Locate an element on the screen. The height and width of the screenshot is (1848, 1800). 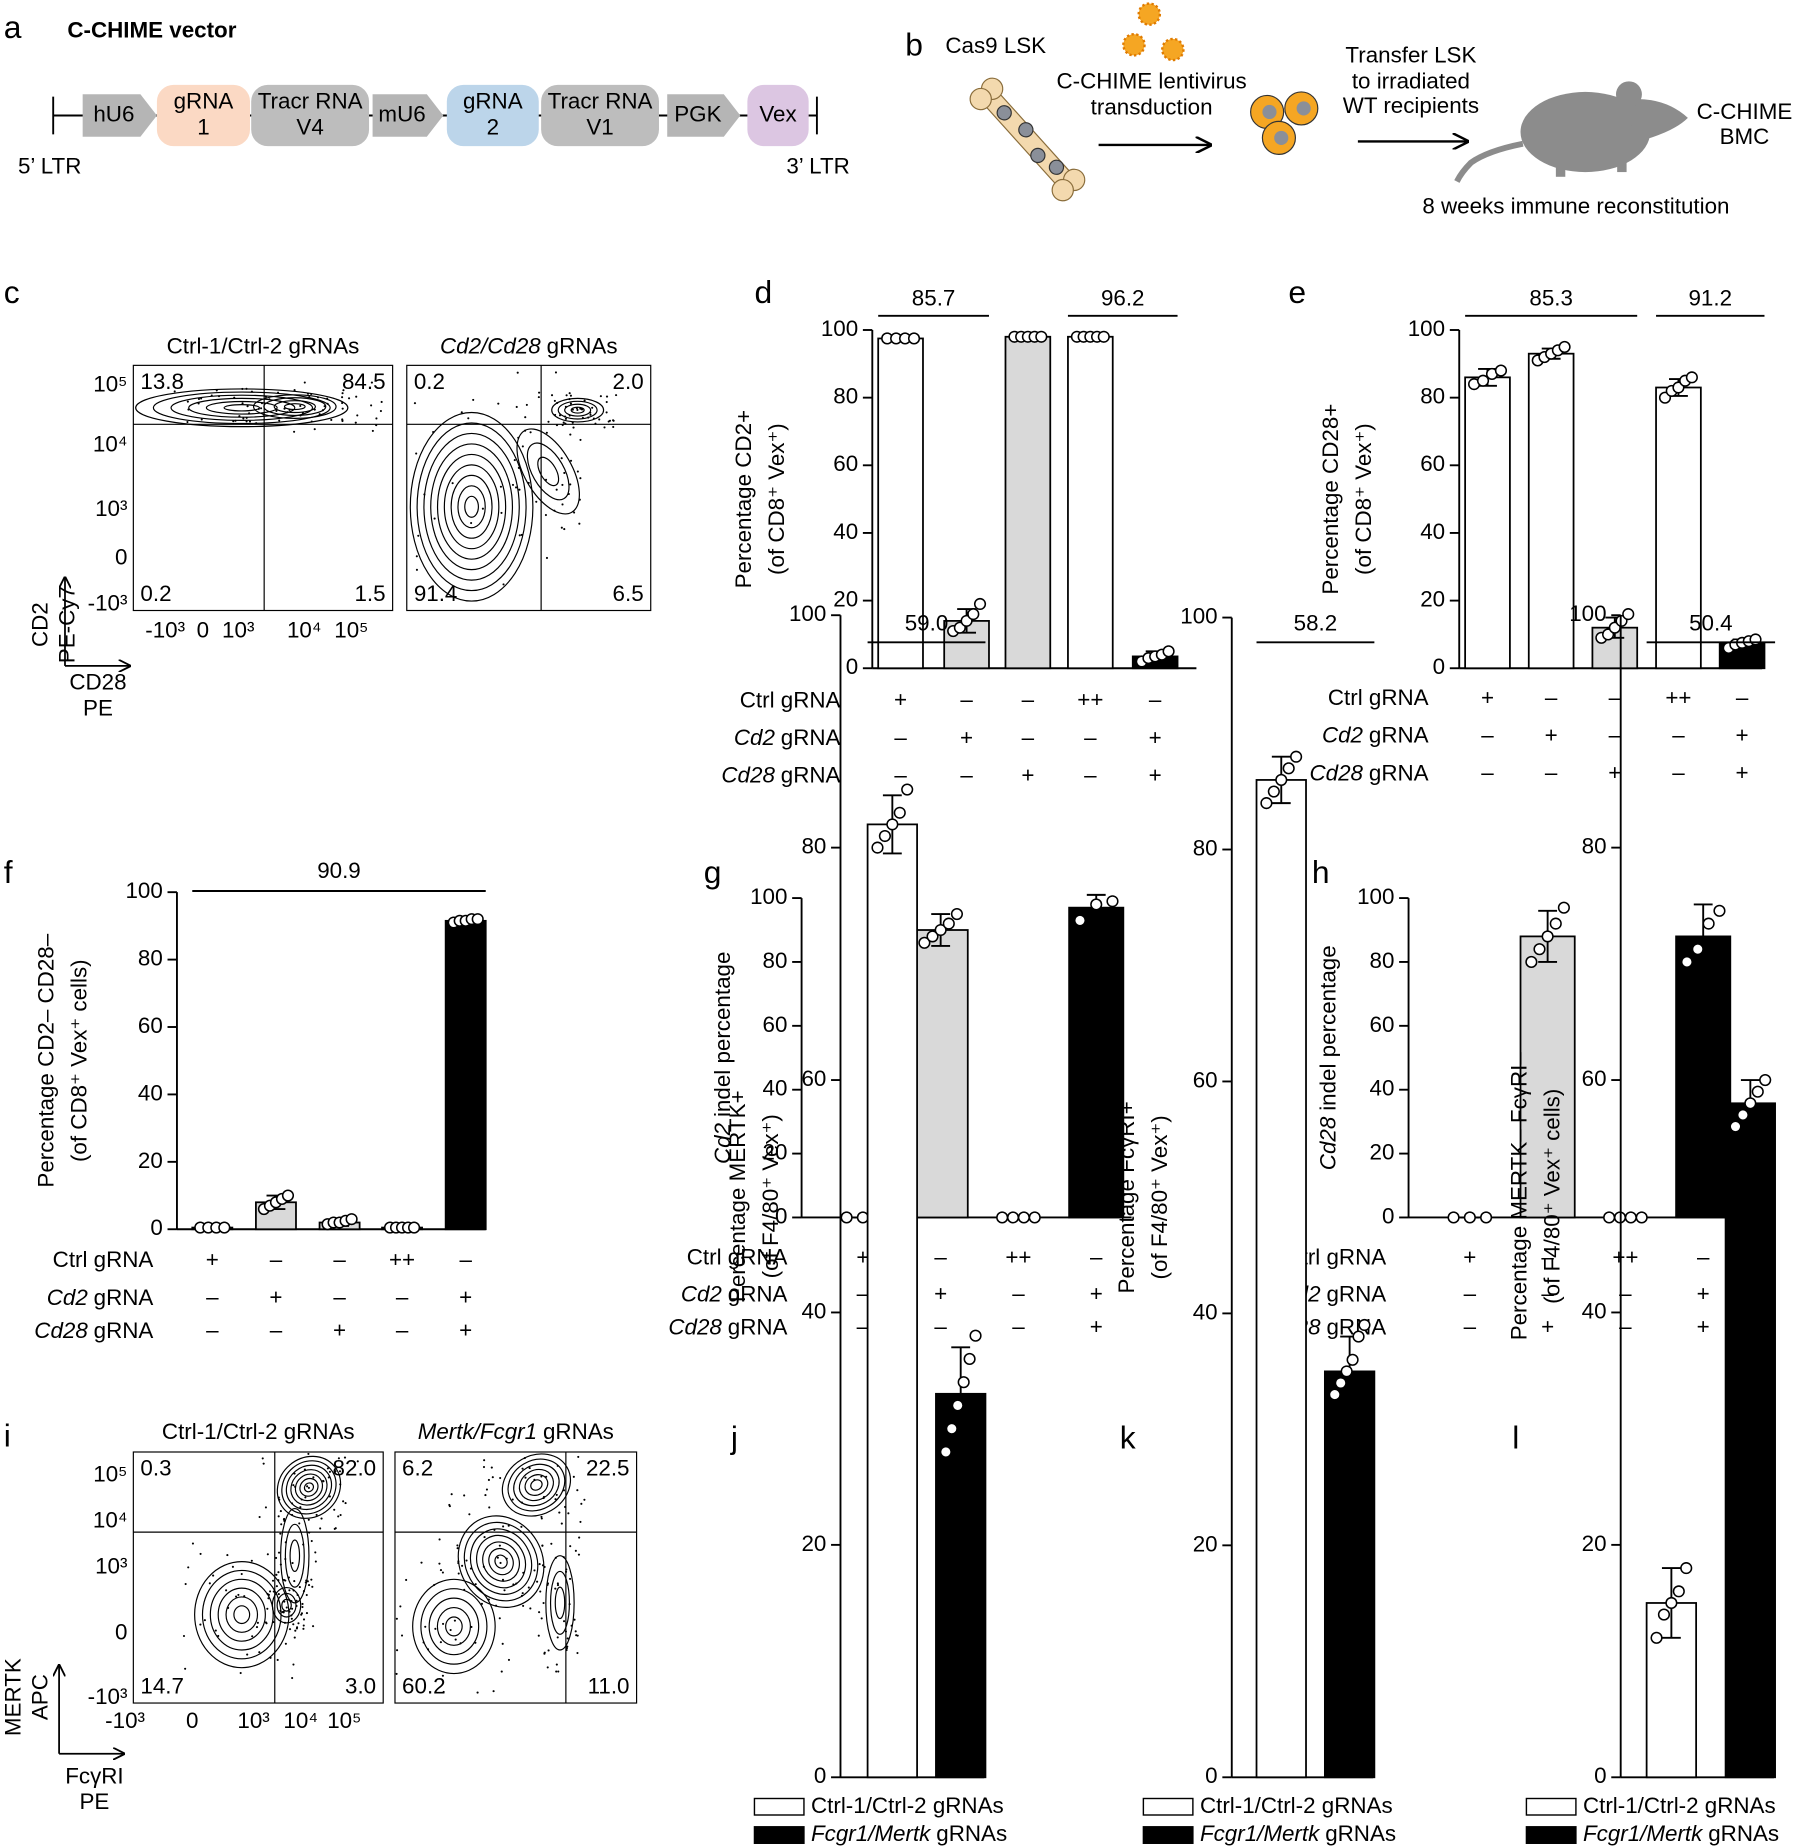
y-tick-label: 100 is located at coordinates (768, 896).